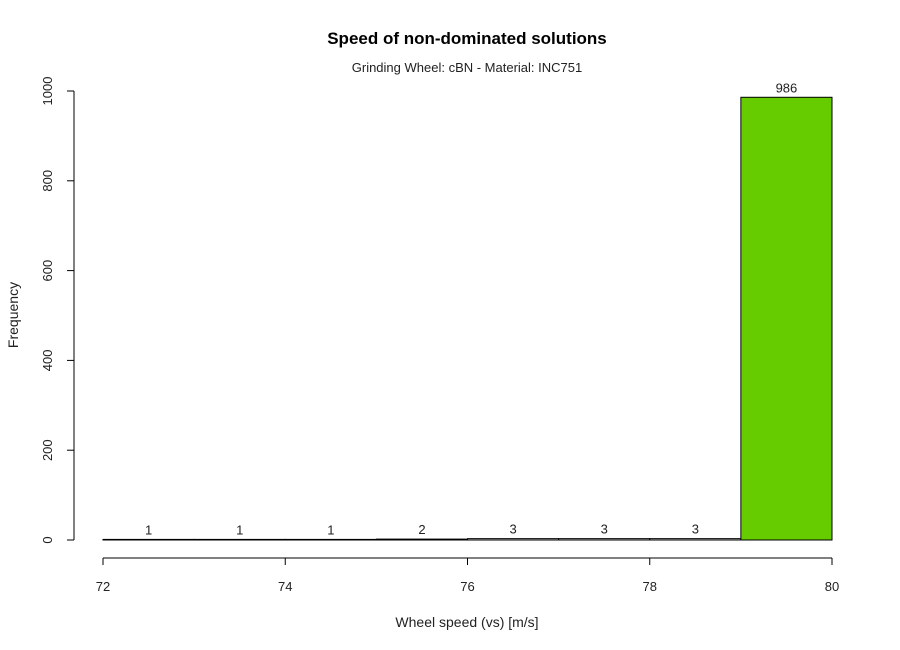 This screenshot has width=900, height=650. What do you see at coordinates (787, 87) in the screenshot?
I see `bar-count-label: 986` at bounding box center [787, 87].